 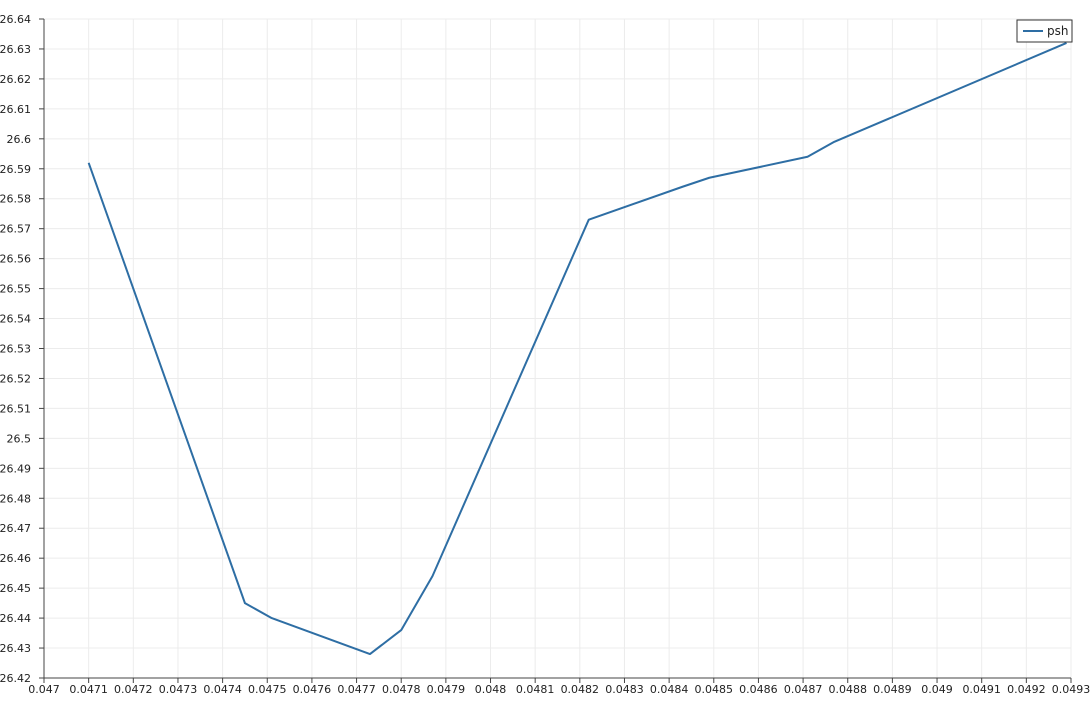 I want to click on x-tick-label: 0.0489, so click(x=892, y=689).